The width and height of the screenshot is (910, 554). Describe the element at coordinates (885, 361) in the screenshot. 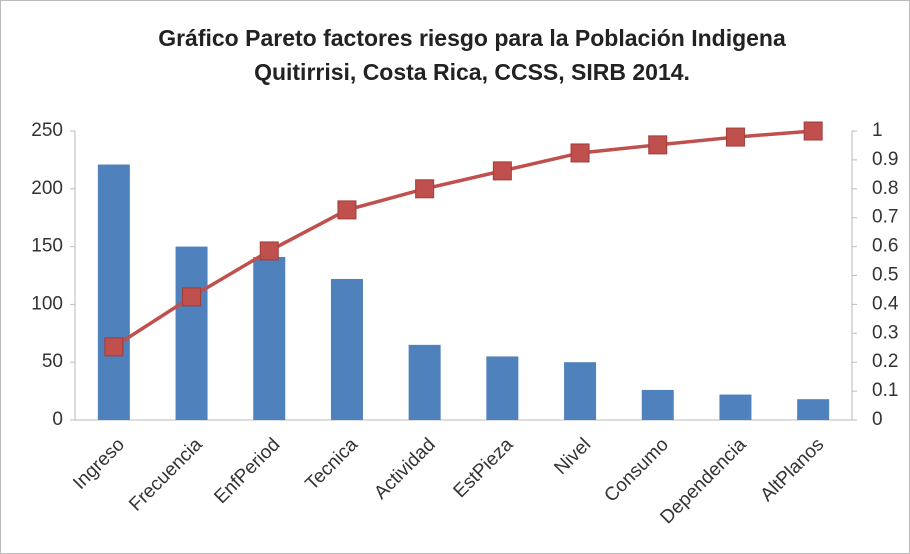

I see `y2-tick-label: 0.2` at that location.